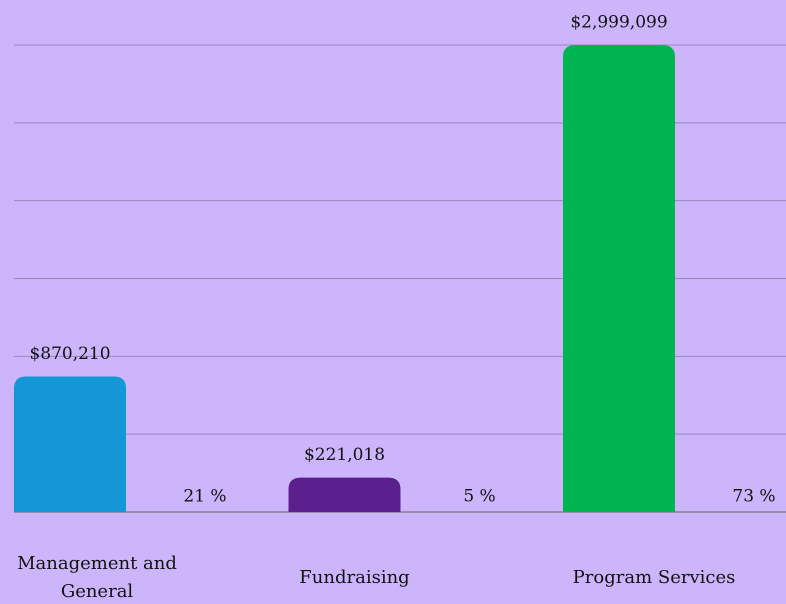 The height and width of the screenshot is (604, 786). I want to click on value-label: $870,210, so click(69, 354).